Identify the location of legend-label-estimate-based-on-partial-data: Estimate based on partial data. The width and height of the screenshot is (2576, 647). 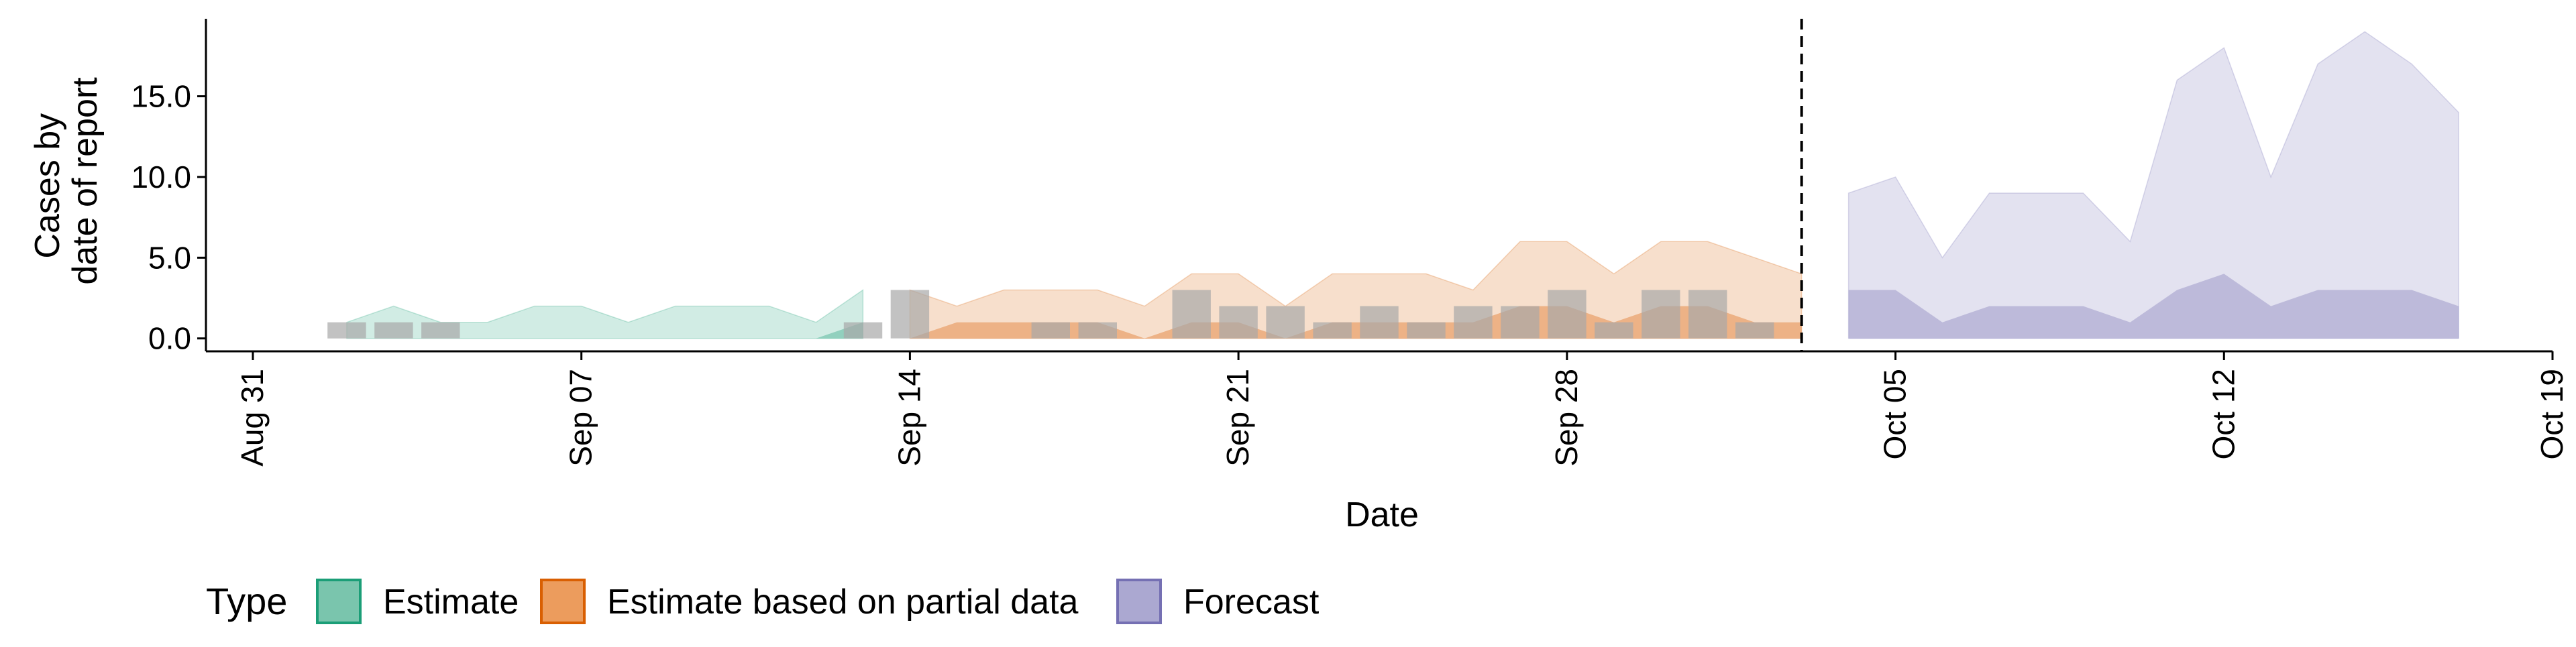
(843, 602).